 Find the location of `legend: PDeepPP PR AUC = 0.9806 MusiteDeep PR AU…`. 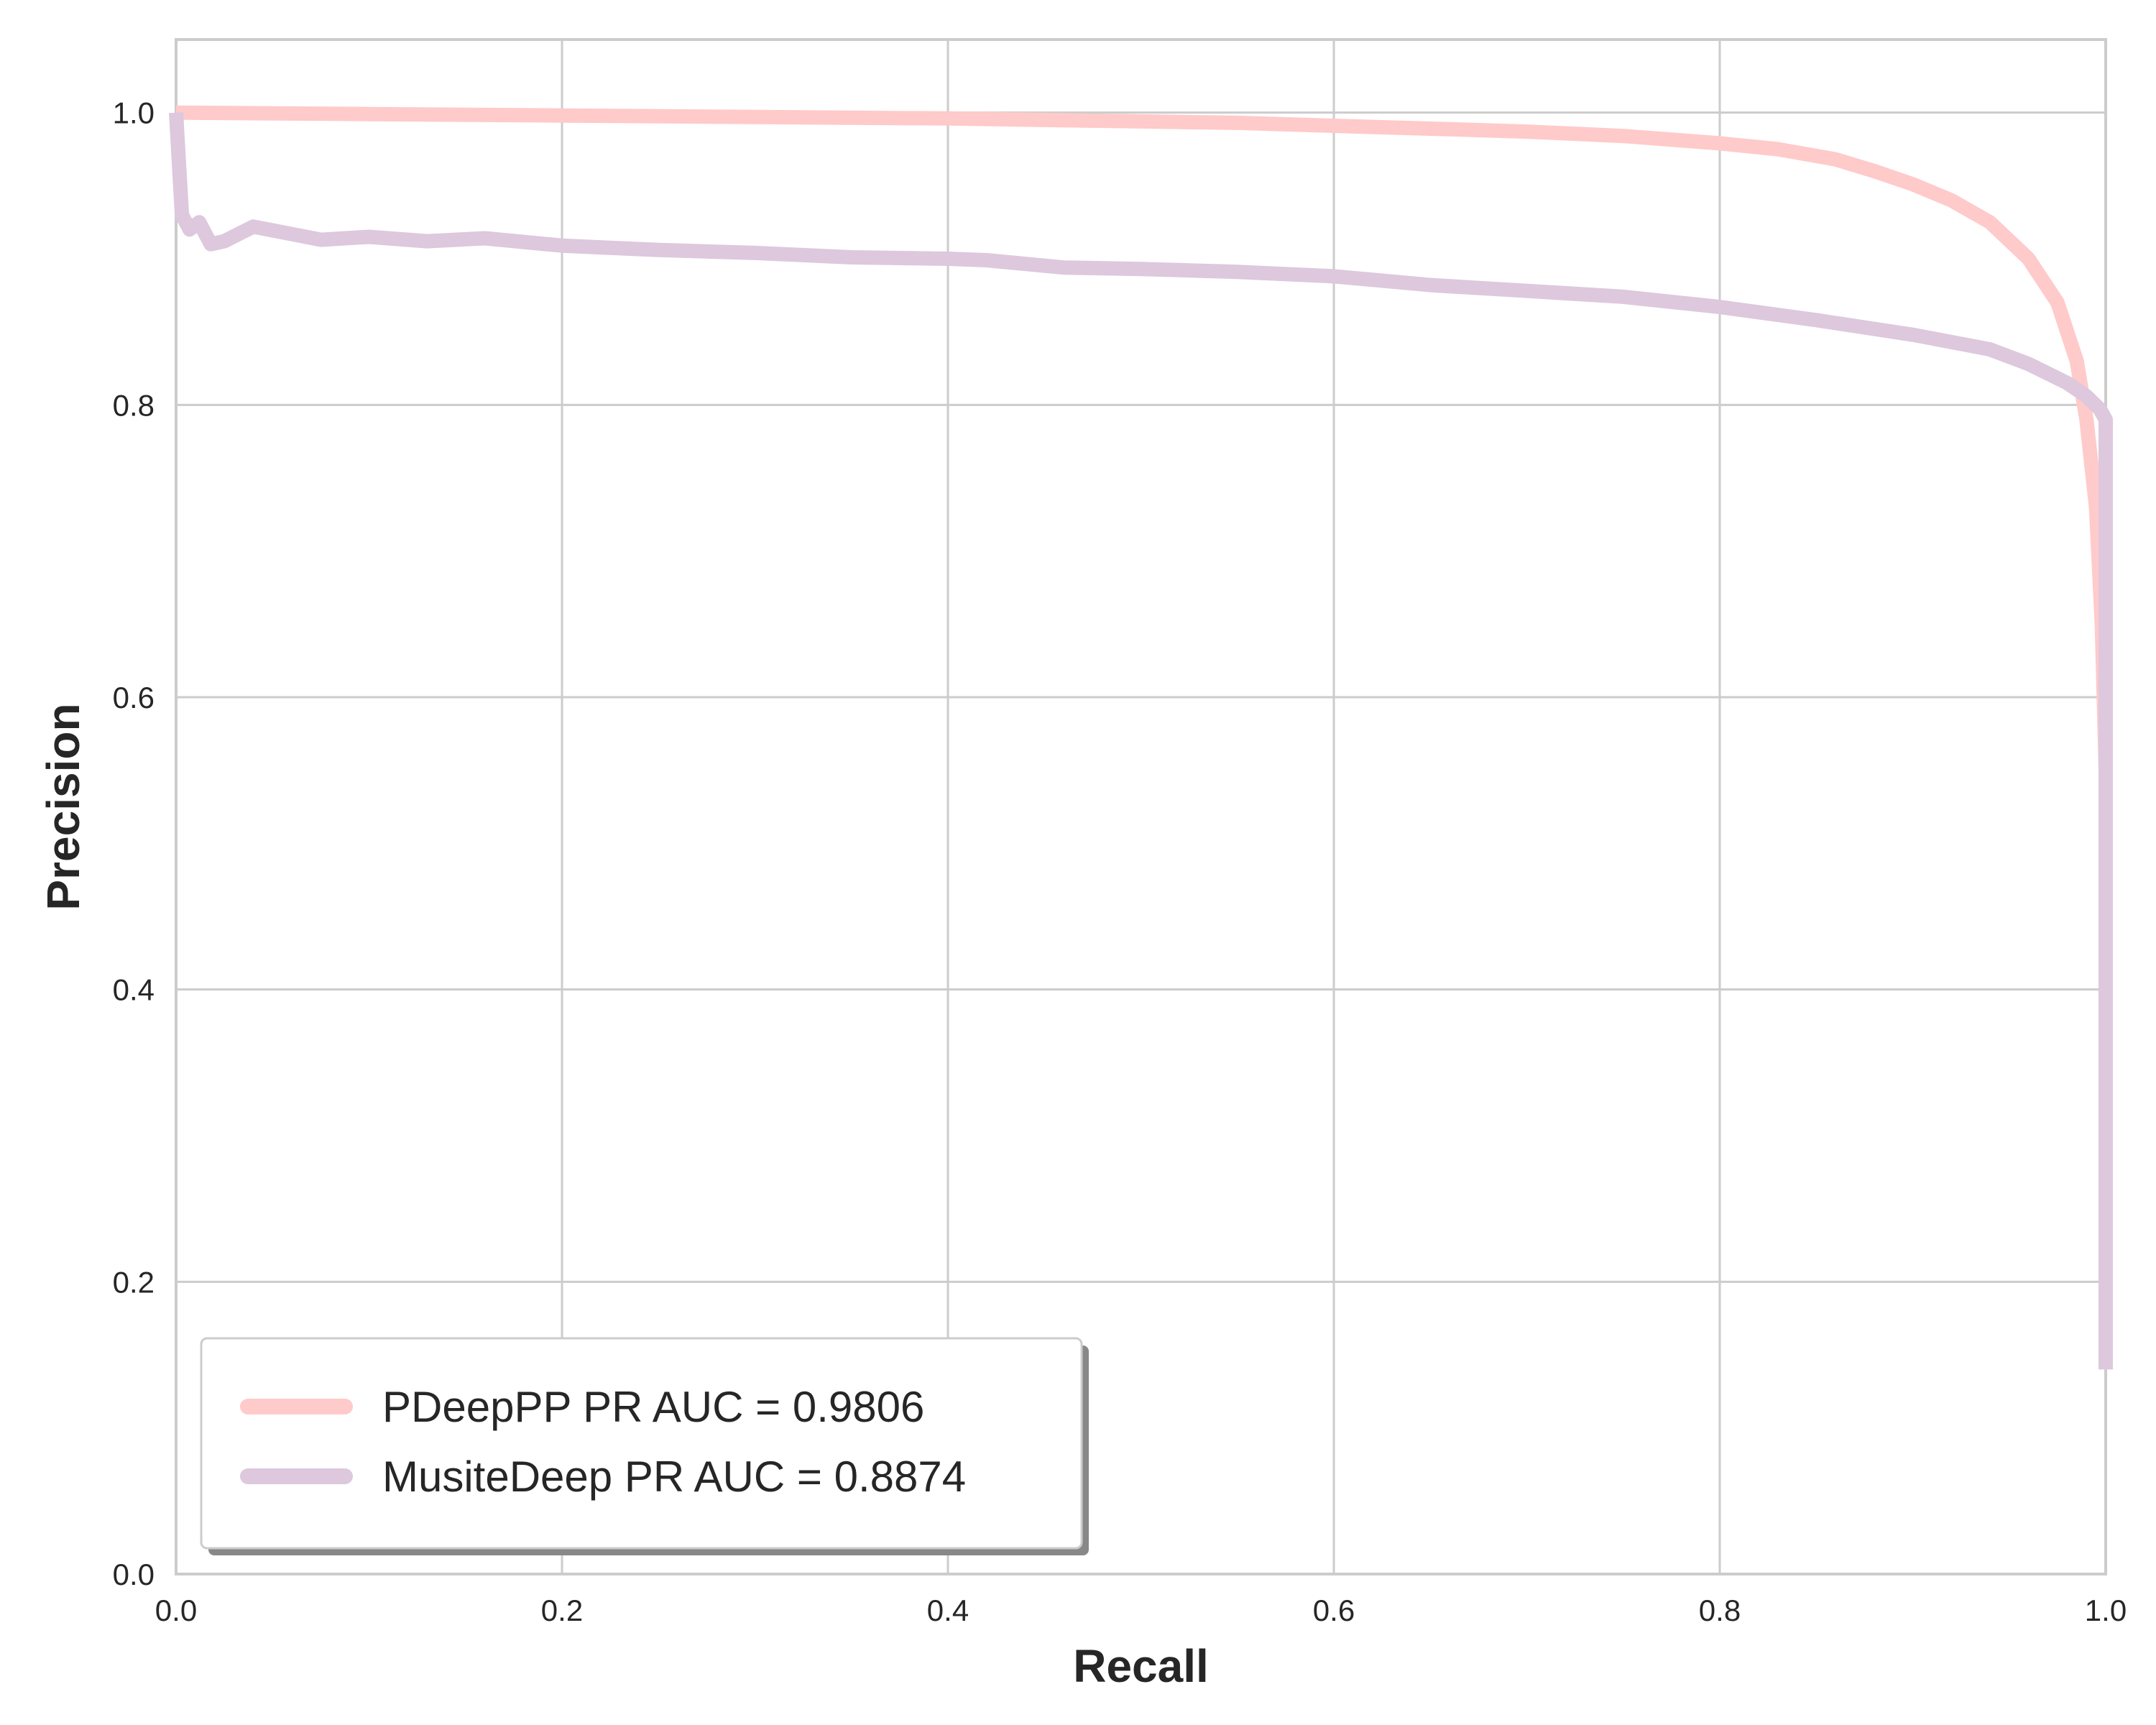

legend: PDeepPP PR AUC = 0.9806 MusiteDeep PR AU… is located at coordinates (644, 1446).